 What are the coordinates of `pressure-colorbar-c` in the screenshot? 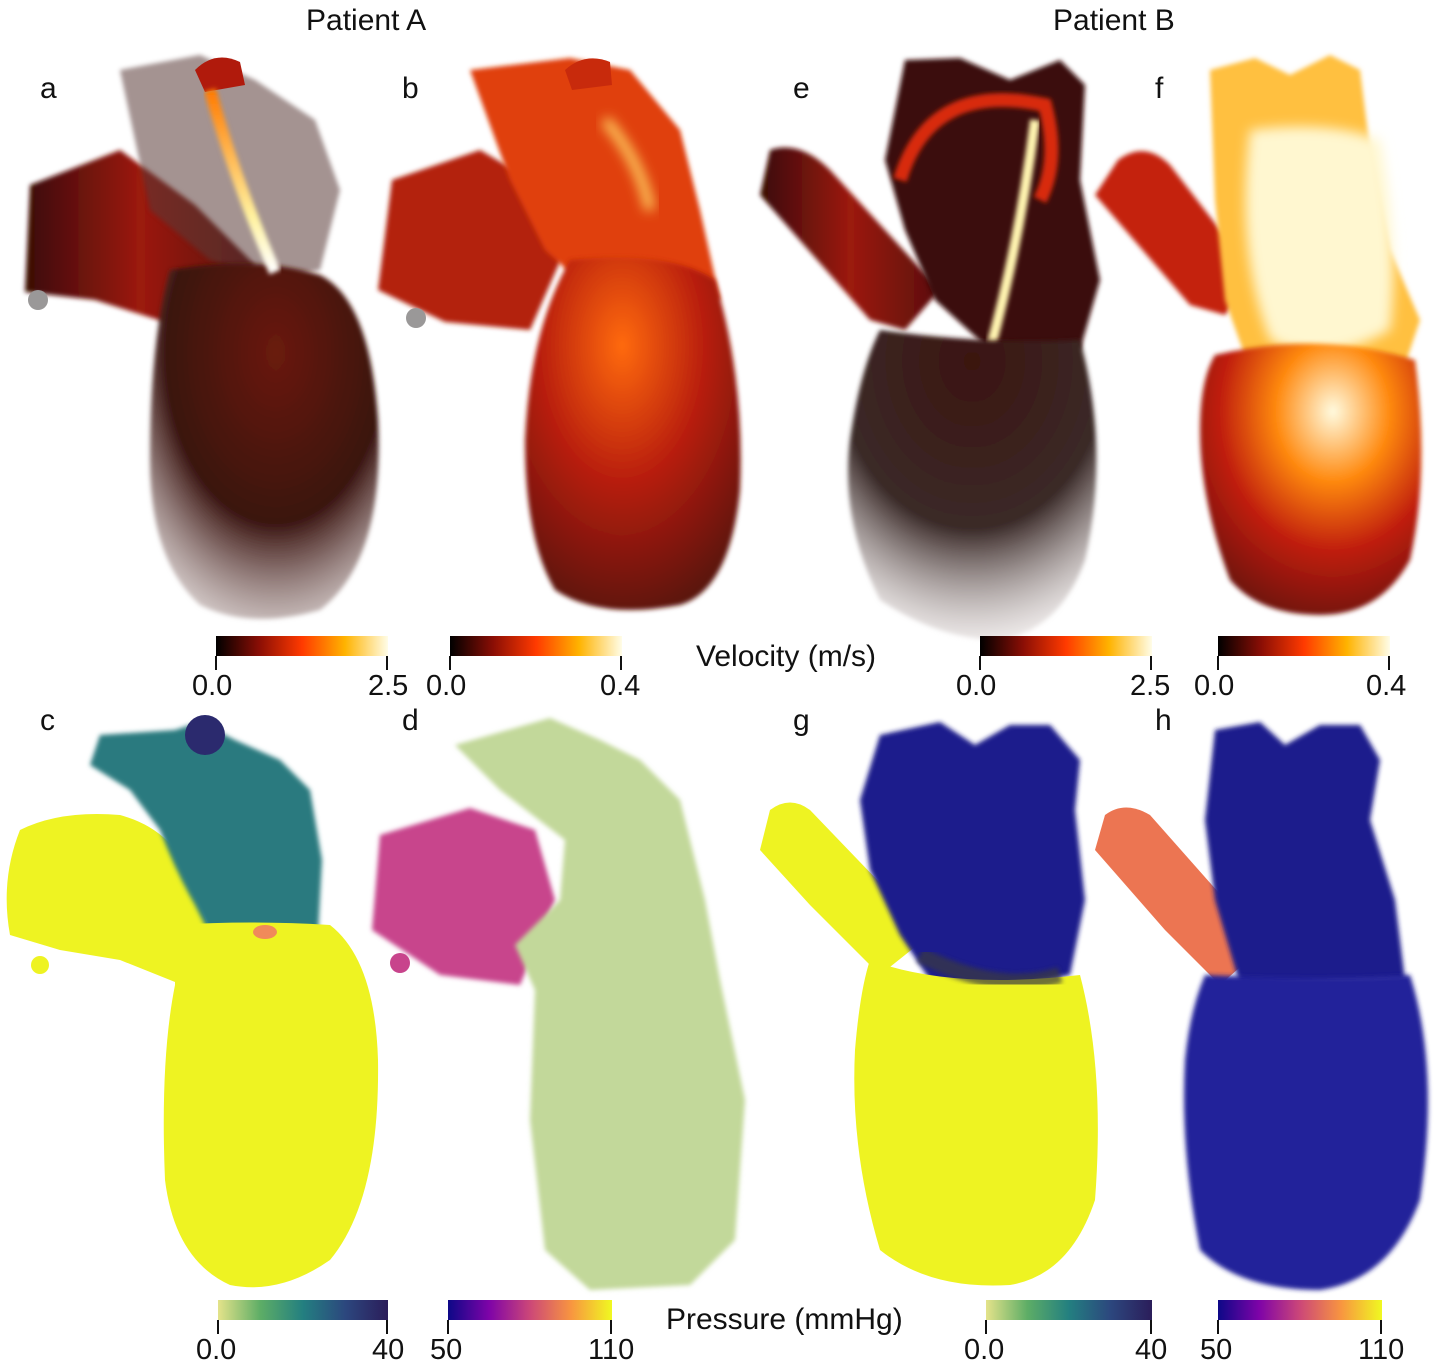 It's located at (303, 1310).